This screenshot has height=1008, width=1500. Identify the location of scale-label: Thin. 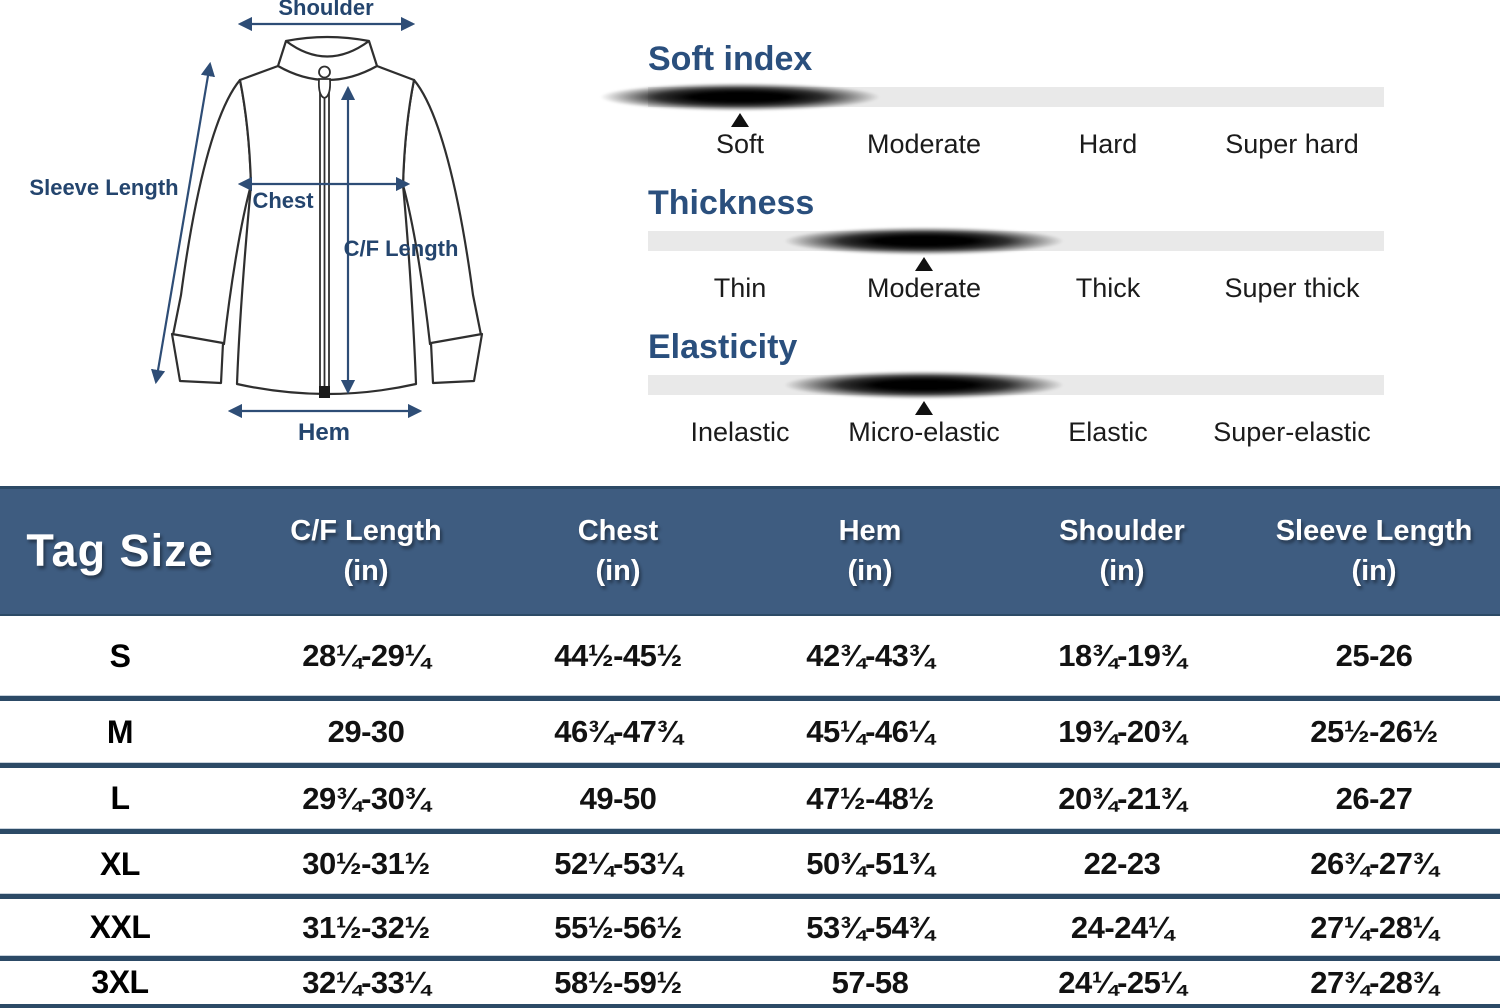
(740, 288).